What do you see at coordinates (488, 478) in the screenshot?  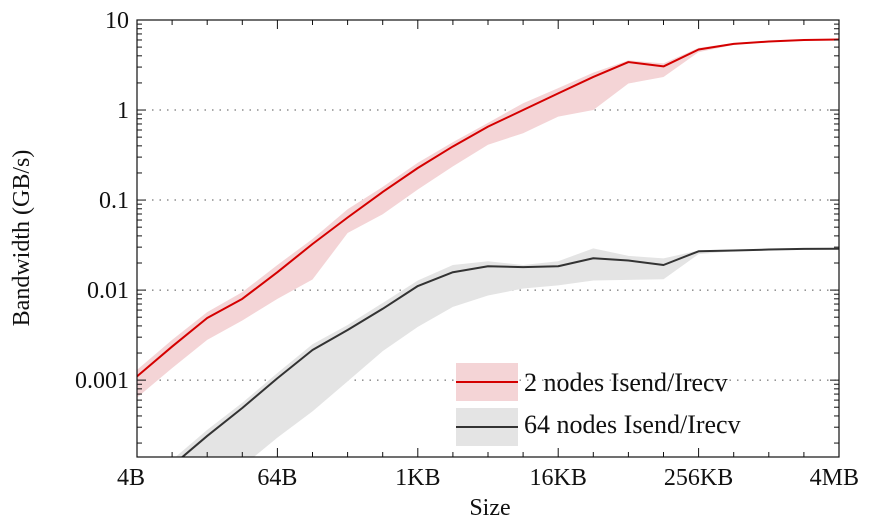 I see `x-tick-labels: 4B 64B 1KB 16KB 256KB 4MB` at bounding box center [488, 478].